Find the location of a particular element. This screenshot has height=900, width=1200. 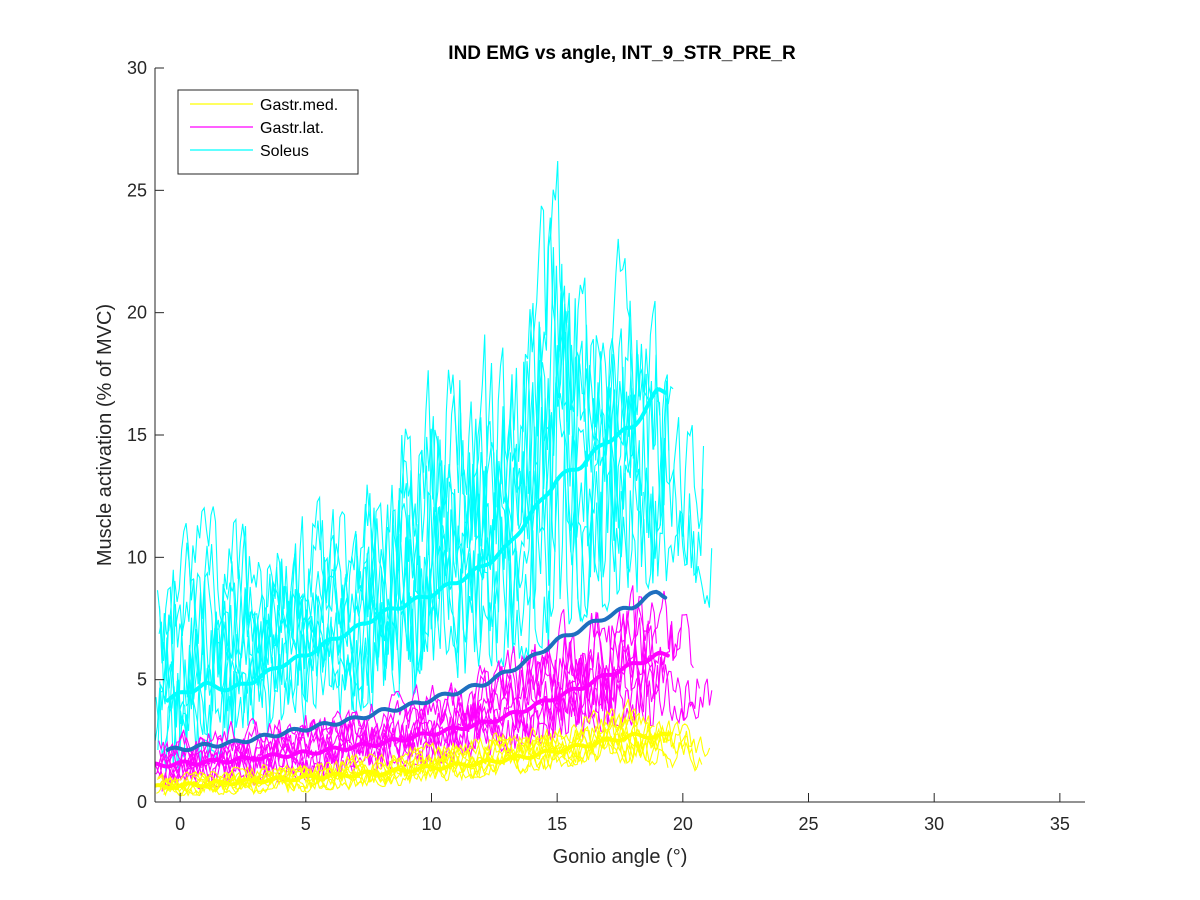

x-tick-label: 20 is located at coordinates (683, 824).